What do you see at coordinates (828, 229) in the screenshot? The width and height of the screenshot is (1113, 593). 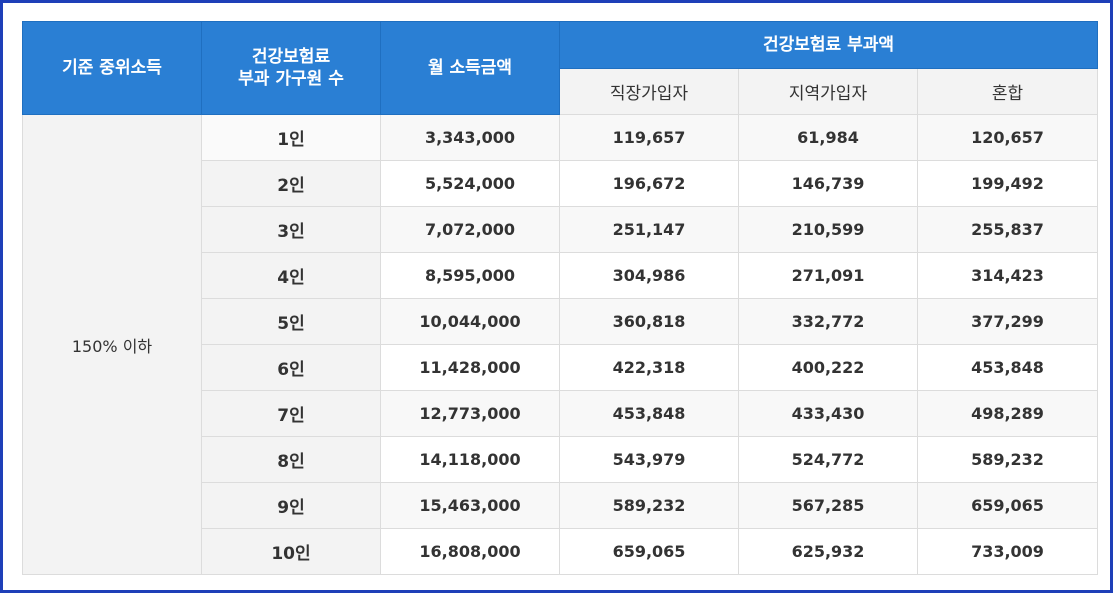 I see `regional-premium-cell: 210,599` at bounding box center [828, 229].